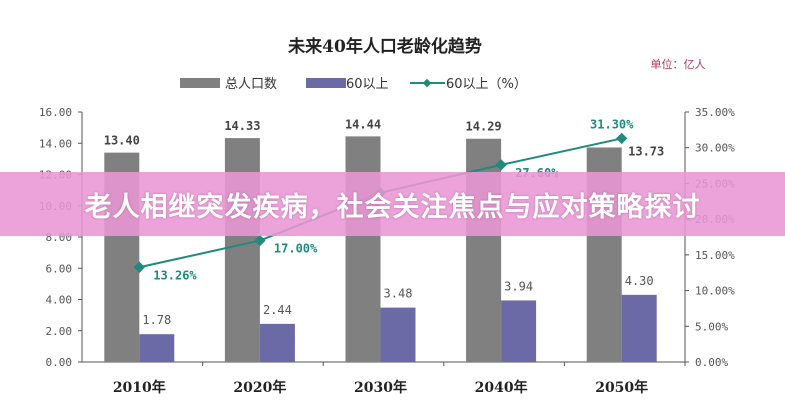 The width and height of the screenshot is (785, 400). What do you see at coordinates (711, 326) in the screenshot?
I see `right-tick-label: 5.00%` at bounding box center [711, 326].